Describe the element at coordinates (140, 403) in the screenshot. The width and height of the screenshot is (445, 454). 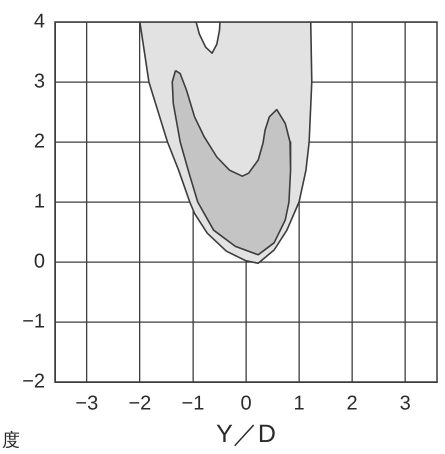
I see `x-tick-label: −2` at that location.